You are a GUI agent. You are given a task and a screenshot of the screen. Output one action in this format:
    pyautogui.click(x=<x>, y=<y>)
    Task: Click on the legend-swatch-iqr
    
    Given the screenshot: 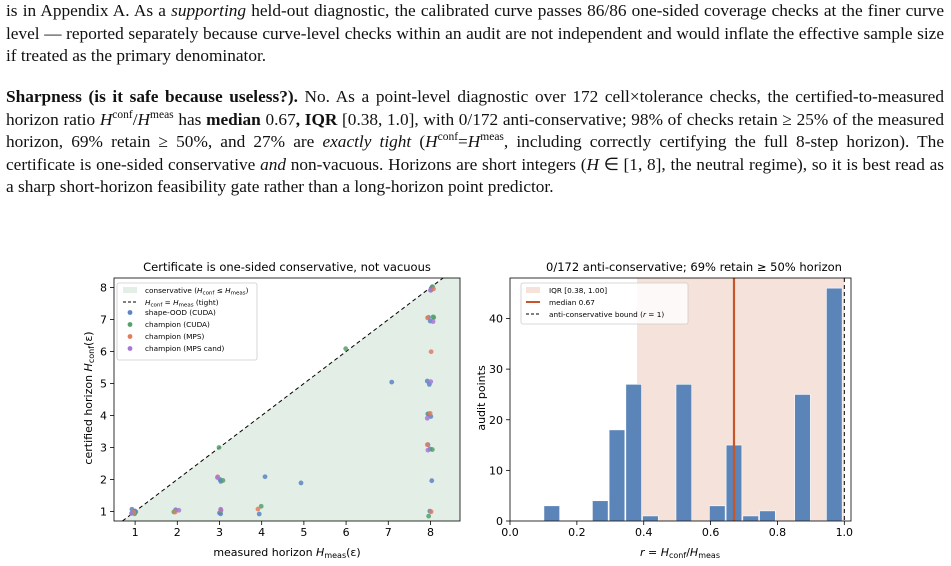 What is the action you would take?
    pyautogui.click(x=533, y=290)
    